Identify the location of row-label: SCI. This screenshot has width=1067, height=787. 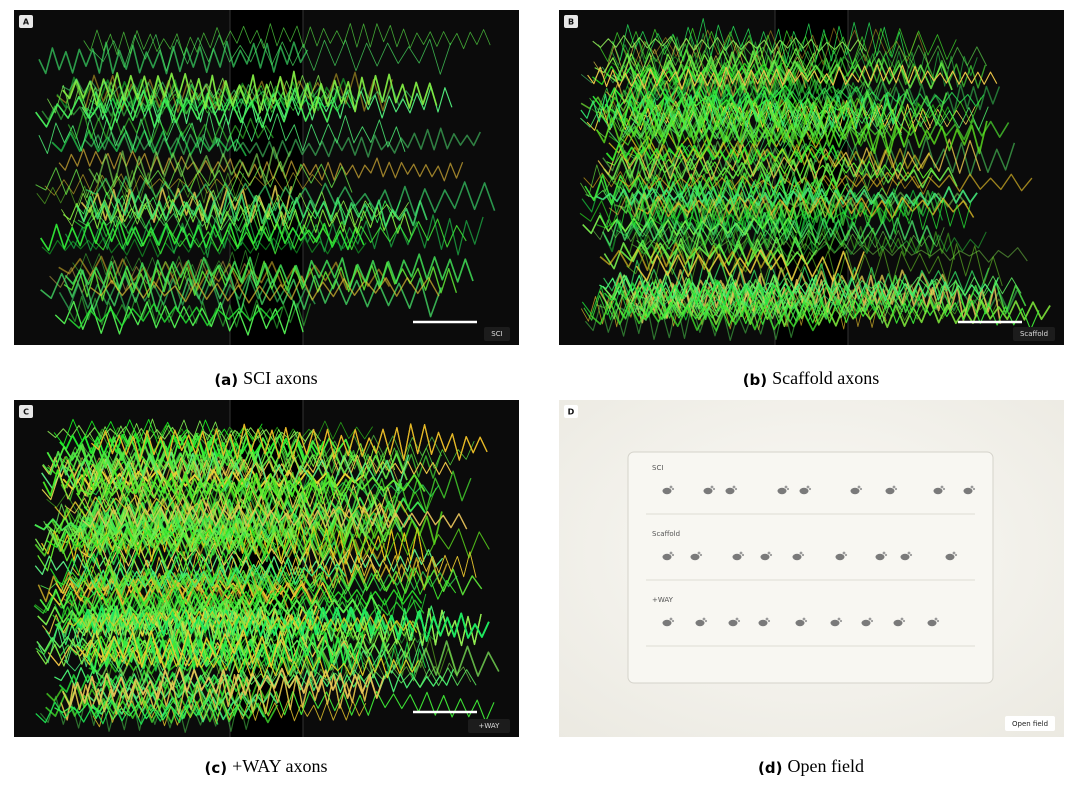
(657, 468).